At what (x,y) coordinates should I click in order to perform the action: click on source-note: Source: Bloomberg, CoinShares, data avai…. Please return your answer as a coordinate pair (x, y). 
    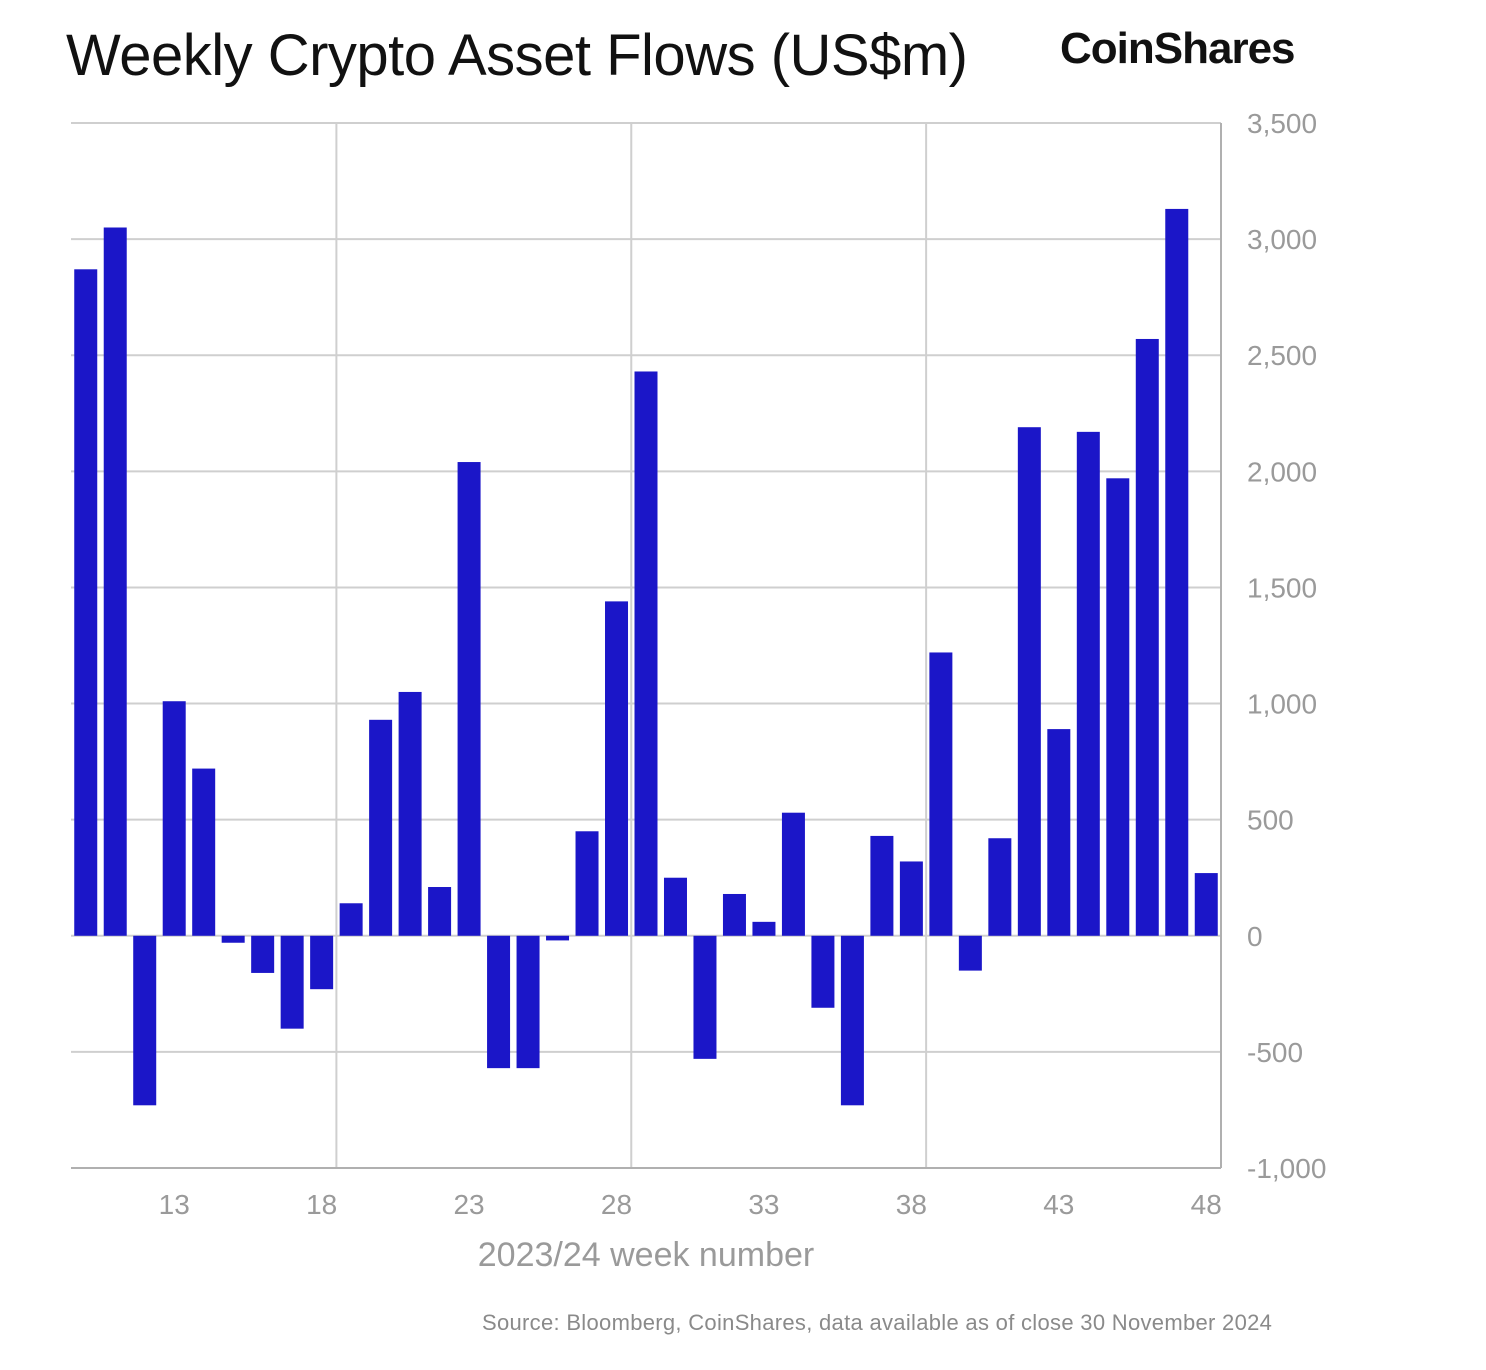
    Looking at the image, I should click on (877, 1322).